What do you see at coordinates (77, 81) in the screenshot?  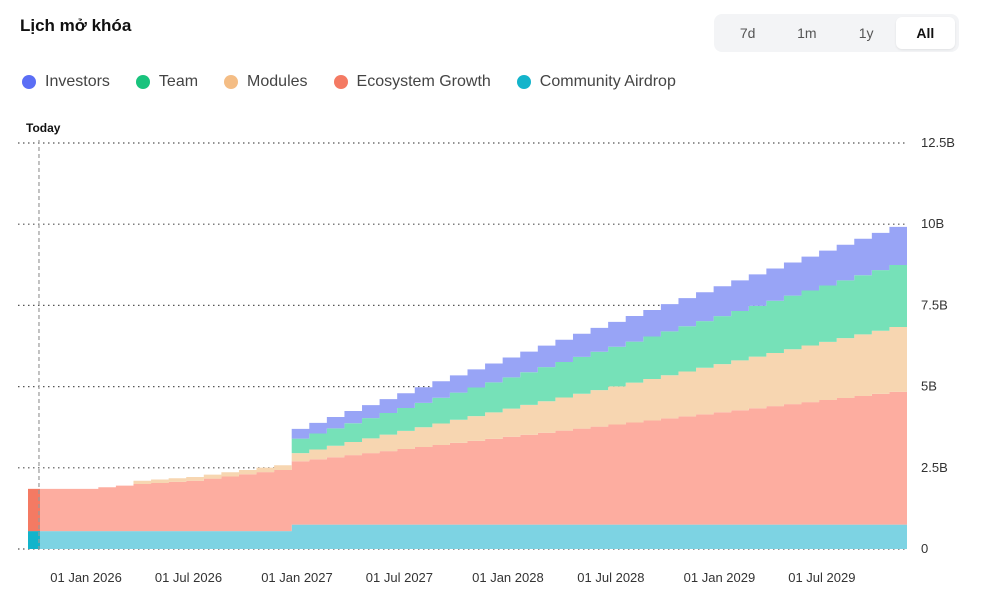 I see `legend-label: Investors` at bounding box center [77, 81].